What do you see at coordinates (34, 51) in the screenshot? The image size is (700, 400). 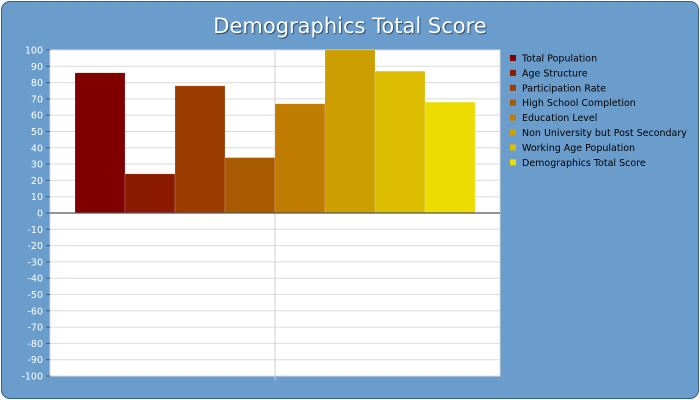 I see `y-tick-label: 100` at bounding box center [34, 51].